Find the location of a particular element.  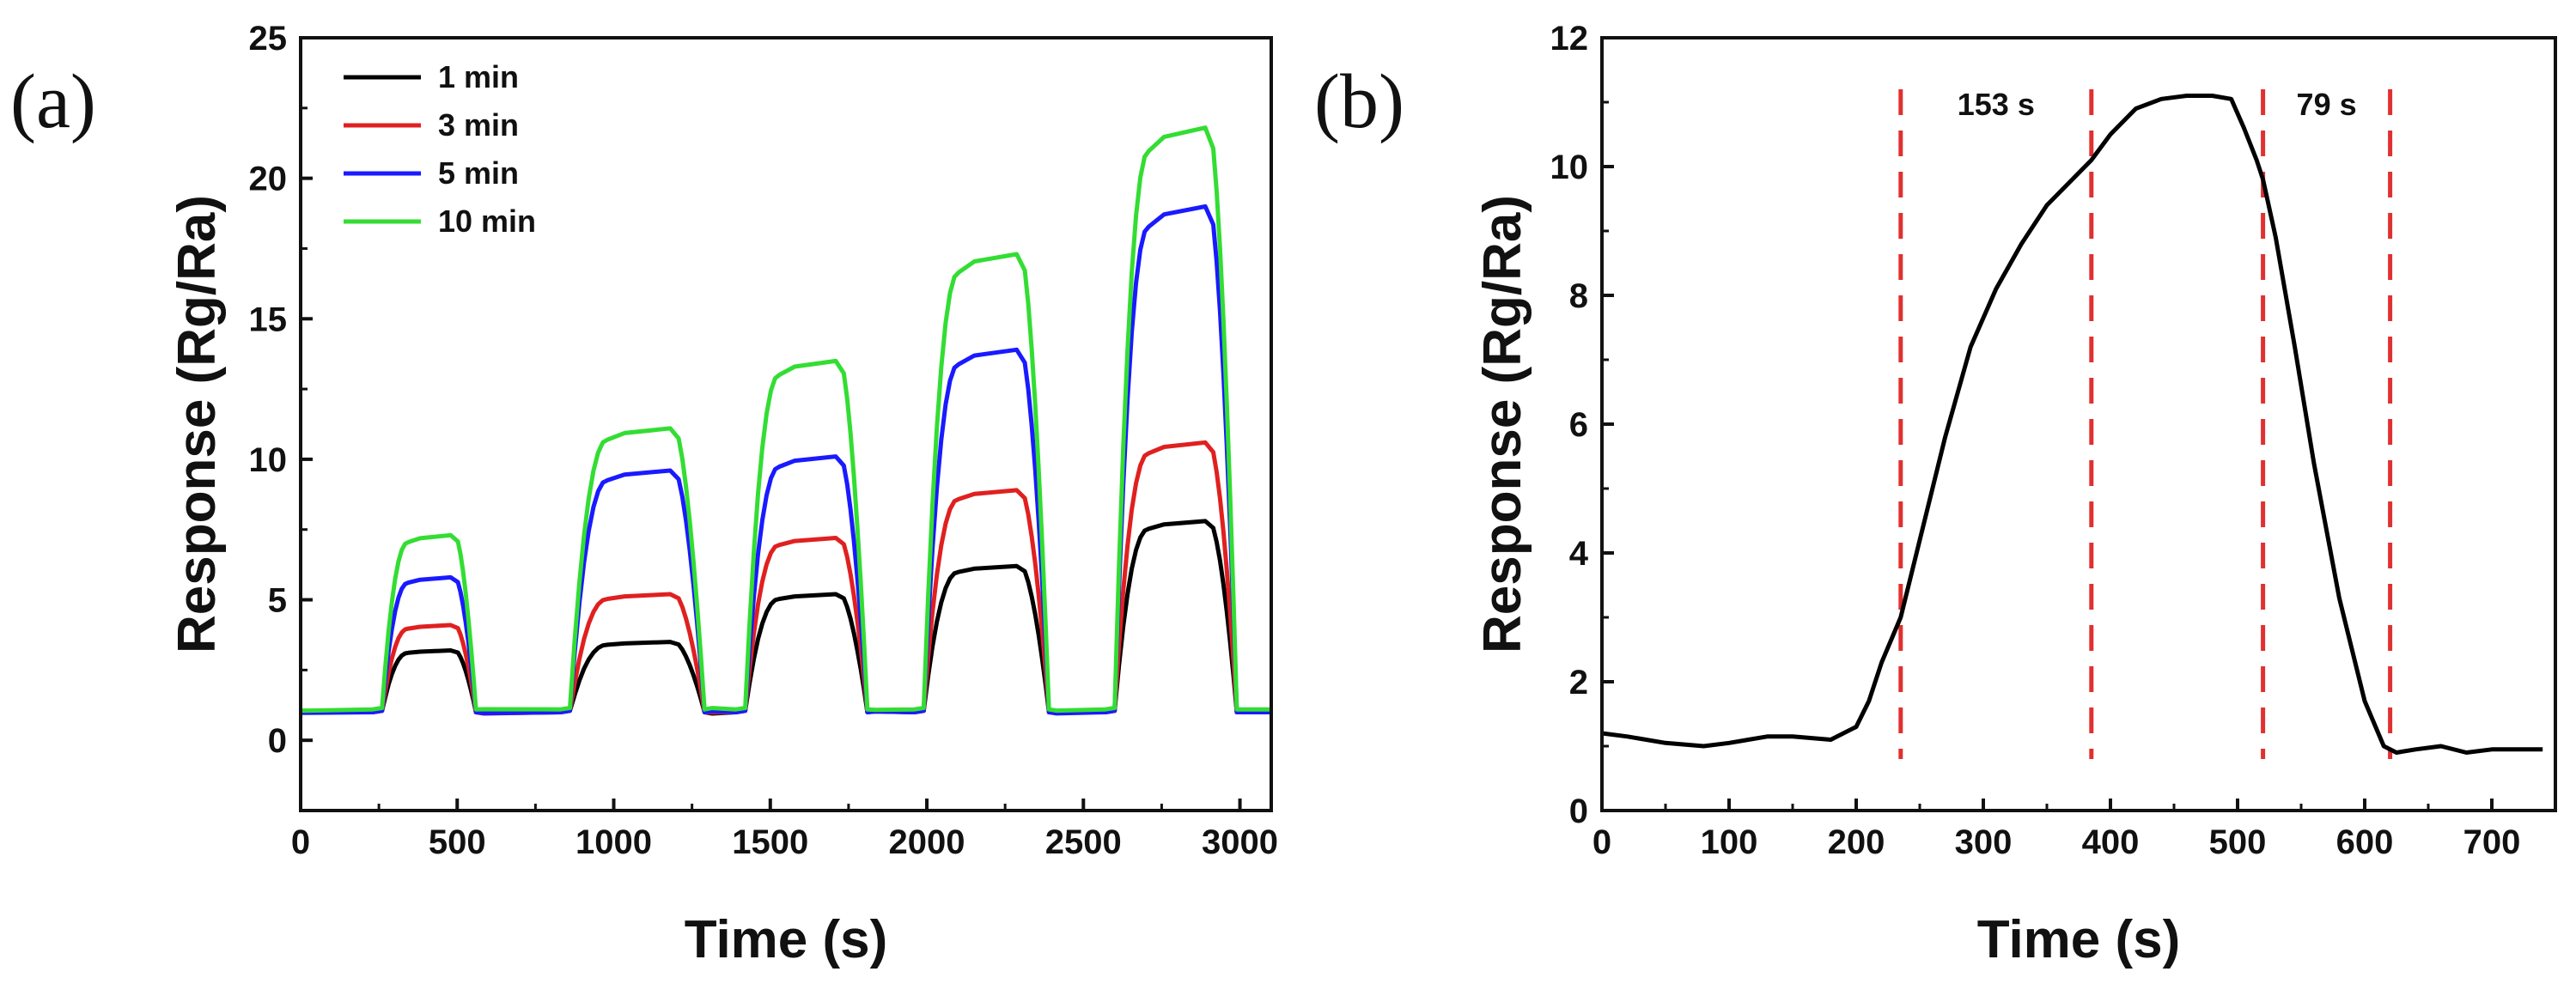

b-ytick-label: 10 is located at coordinates (1569, 168).